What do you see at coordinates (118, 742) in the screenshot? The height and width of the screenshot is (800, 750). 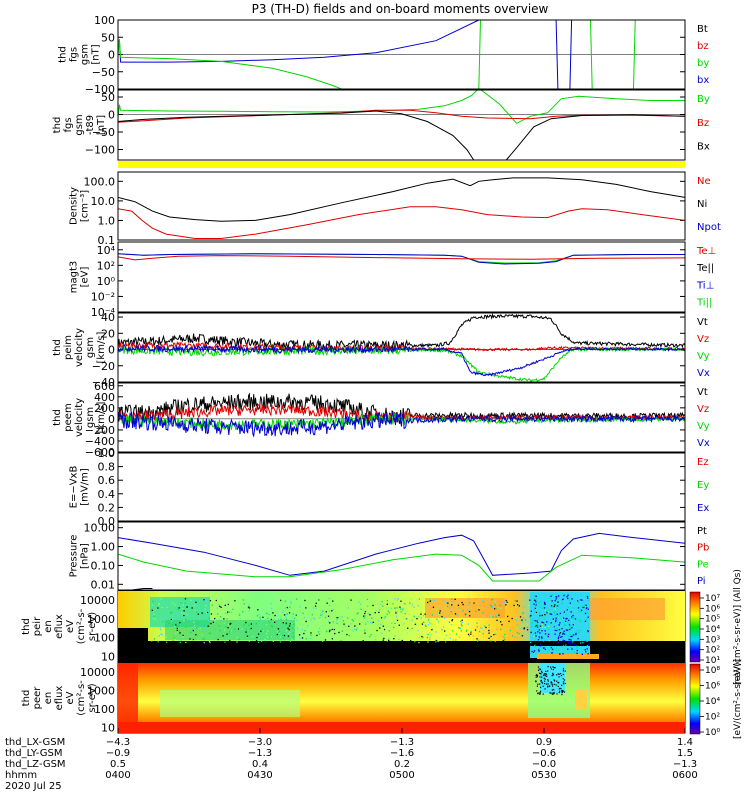 I see `xaxis-tick-value: −4.3` at bounding box center [118, 742].